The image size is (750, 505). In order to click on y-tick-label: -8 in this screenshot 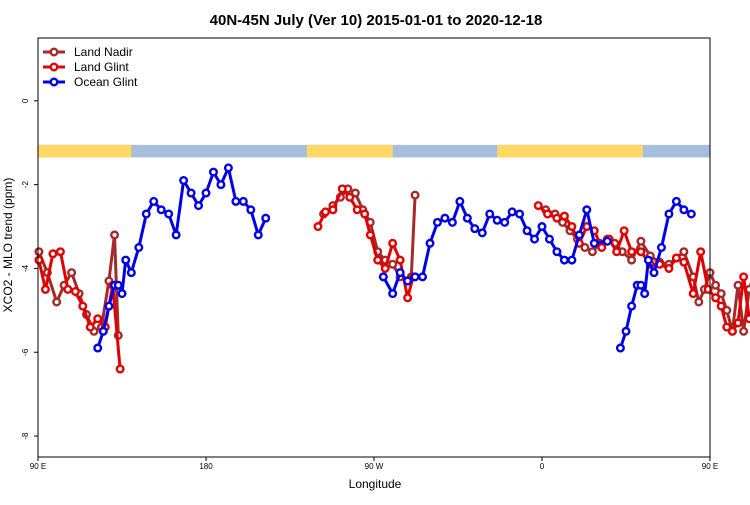, I will do `click(25, 436)`.